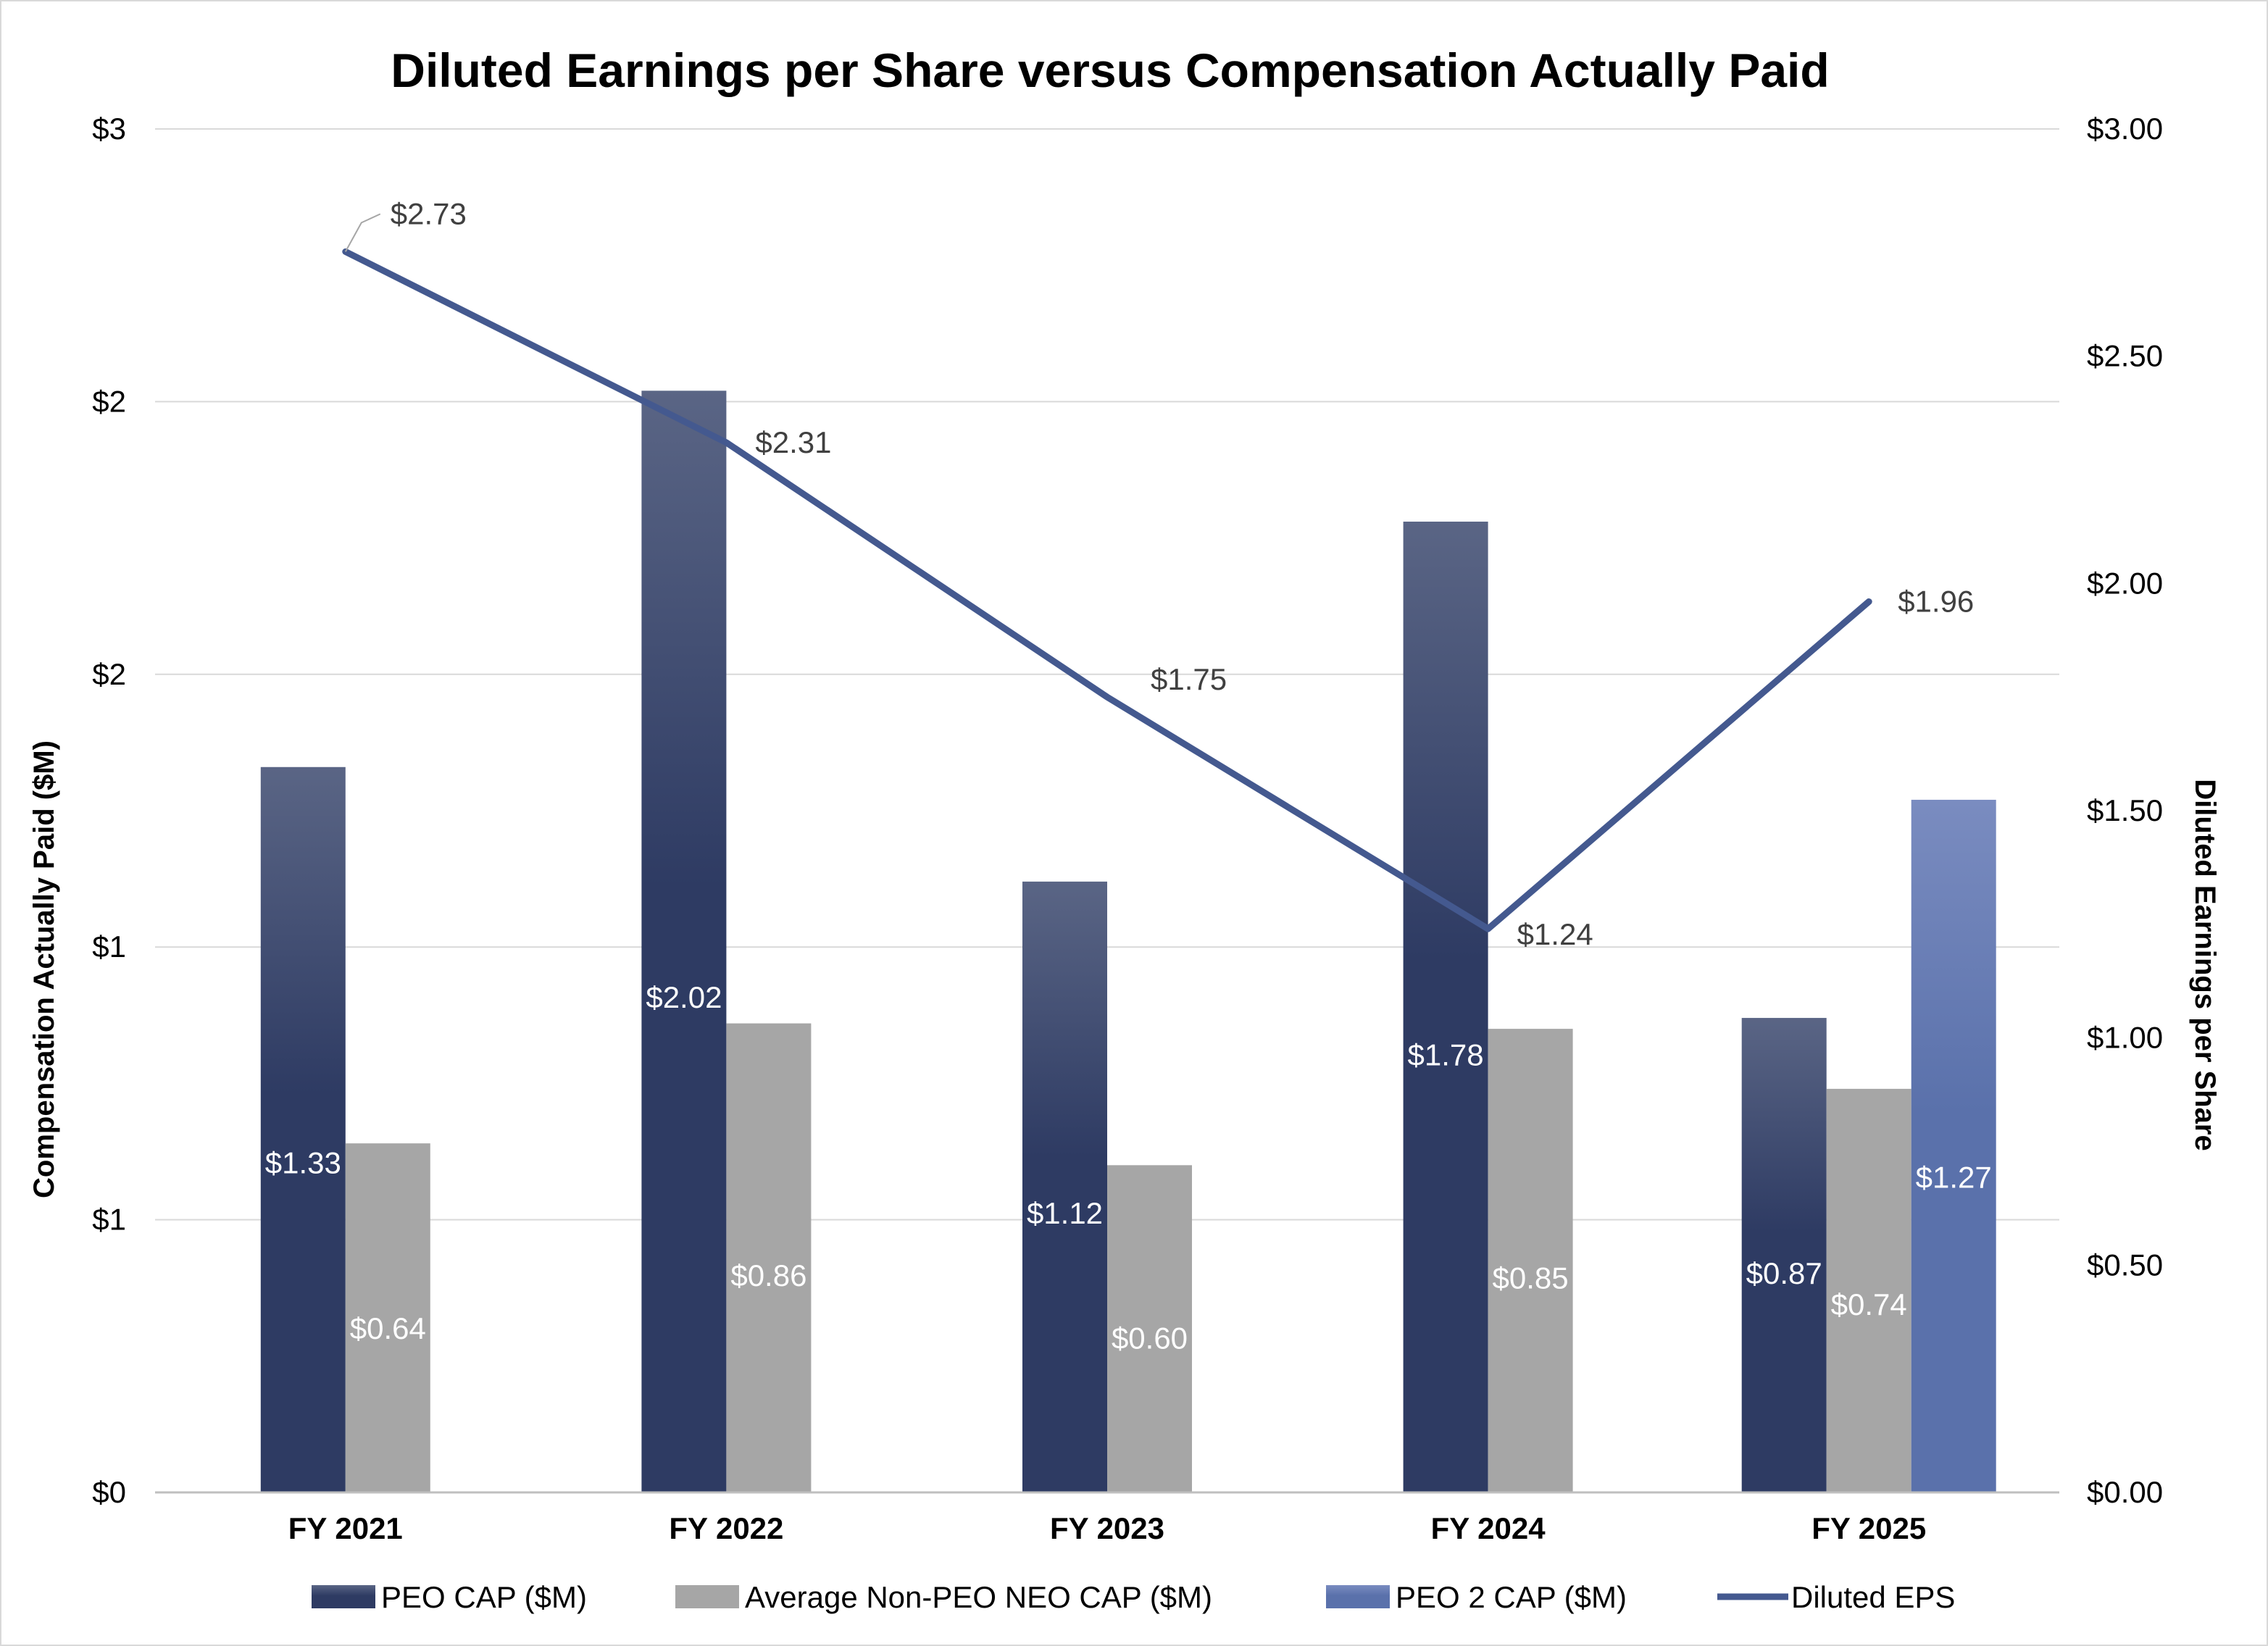  I want to click on bar-data-label: $1.33, so click(303, 1162).